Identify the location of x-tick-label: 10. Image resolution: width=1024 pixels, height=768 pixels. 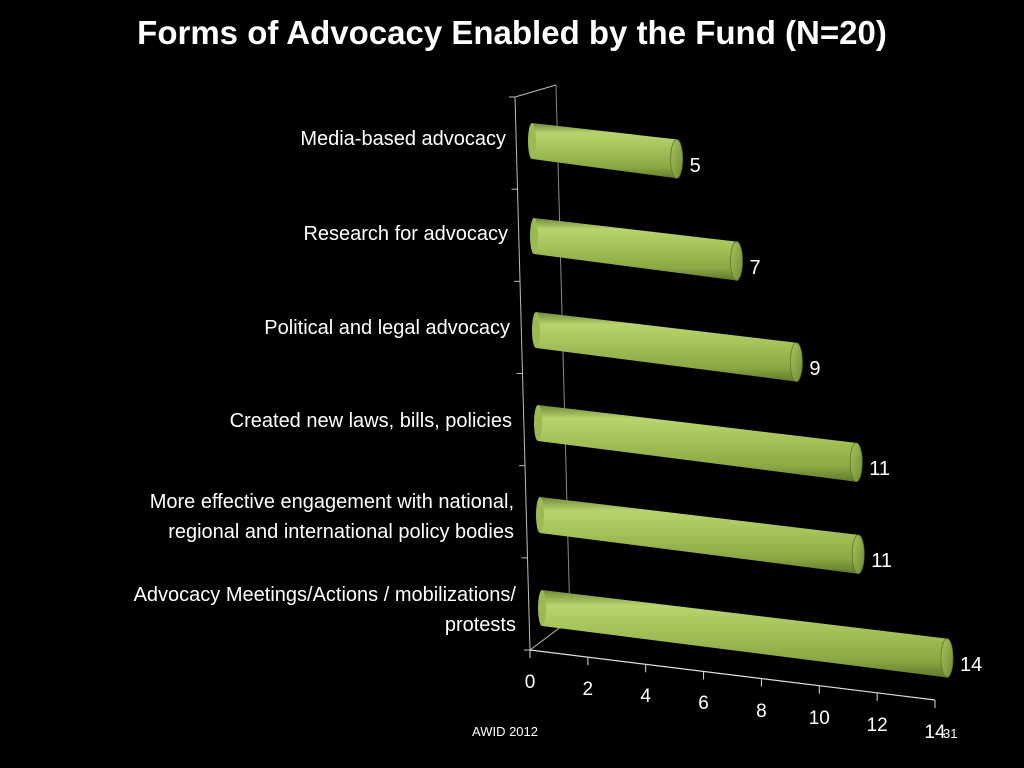
(819, 718).